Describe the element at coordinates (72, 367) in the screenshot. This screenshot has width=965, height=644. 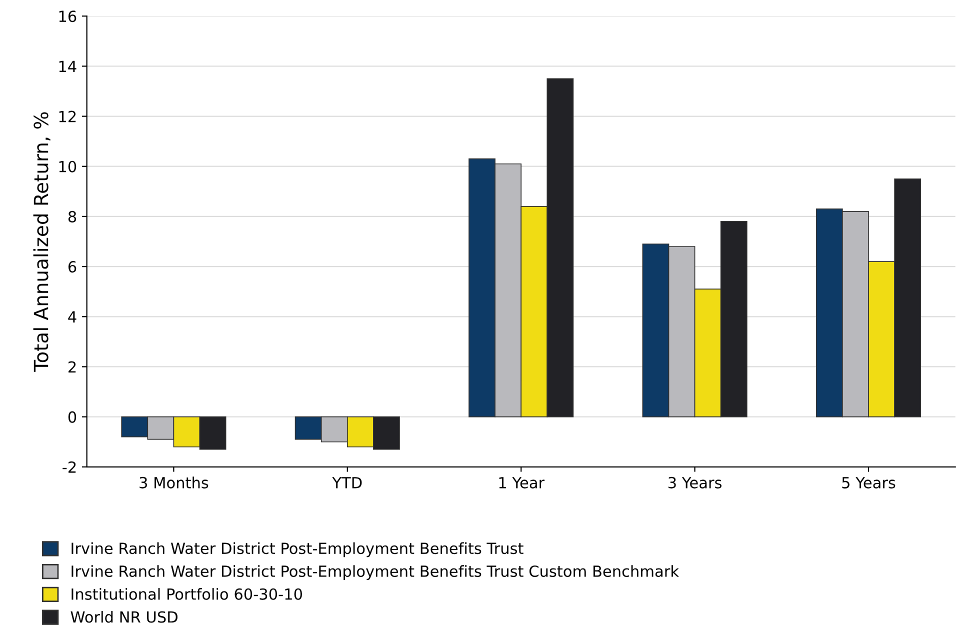
I see `y-tick-label: 2` at that location.